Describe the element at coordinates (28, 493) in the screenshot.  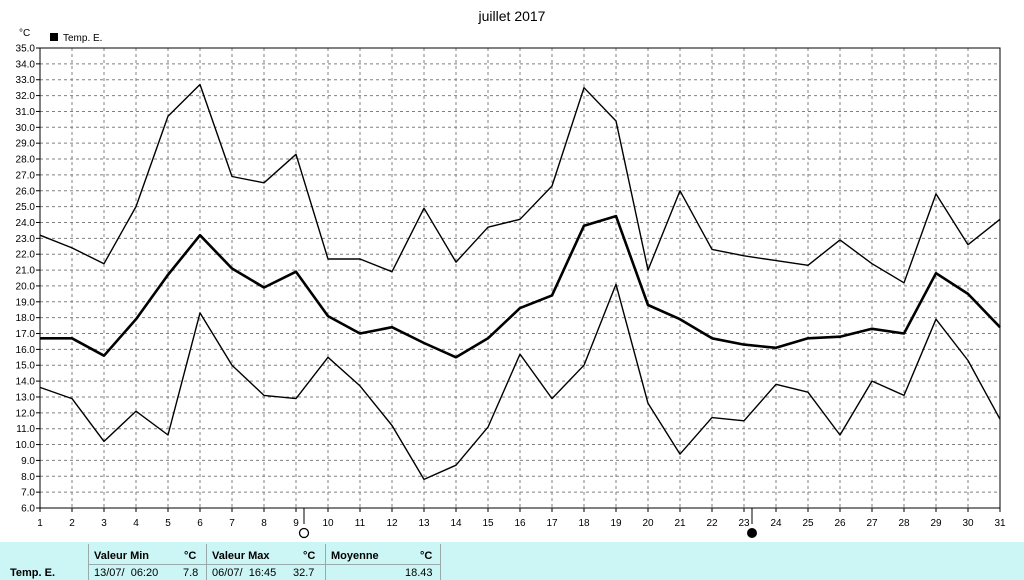
I see `y-tick-label: 7.0` at that location.